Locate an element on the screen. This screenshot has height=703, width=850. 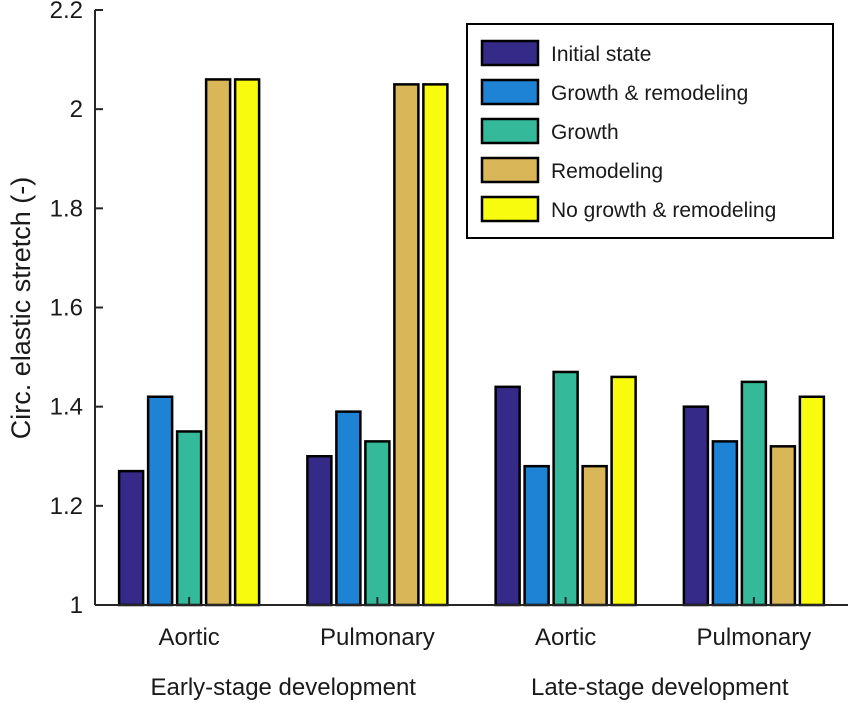
legend-label-5: No growth & remodeling is located at coordinates (663, 210).